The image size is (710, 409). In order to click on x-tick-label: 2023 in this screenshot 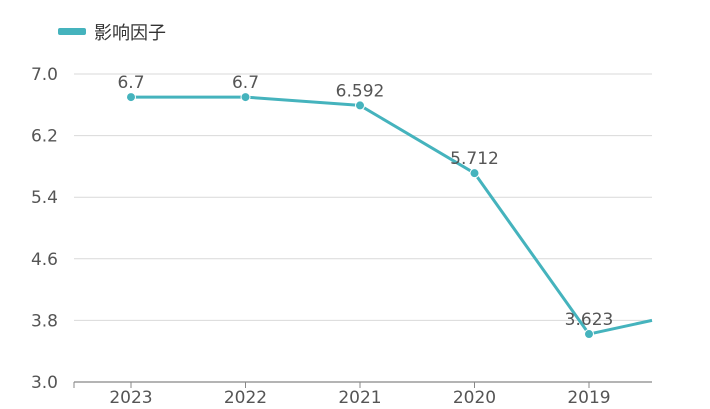, I will do `click(130, 398)`.